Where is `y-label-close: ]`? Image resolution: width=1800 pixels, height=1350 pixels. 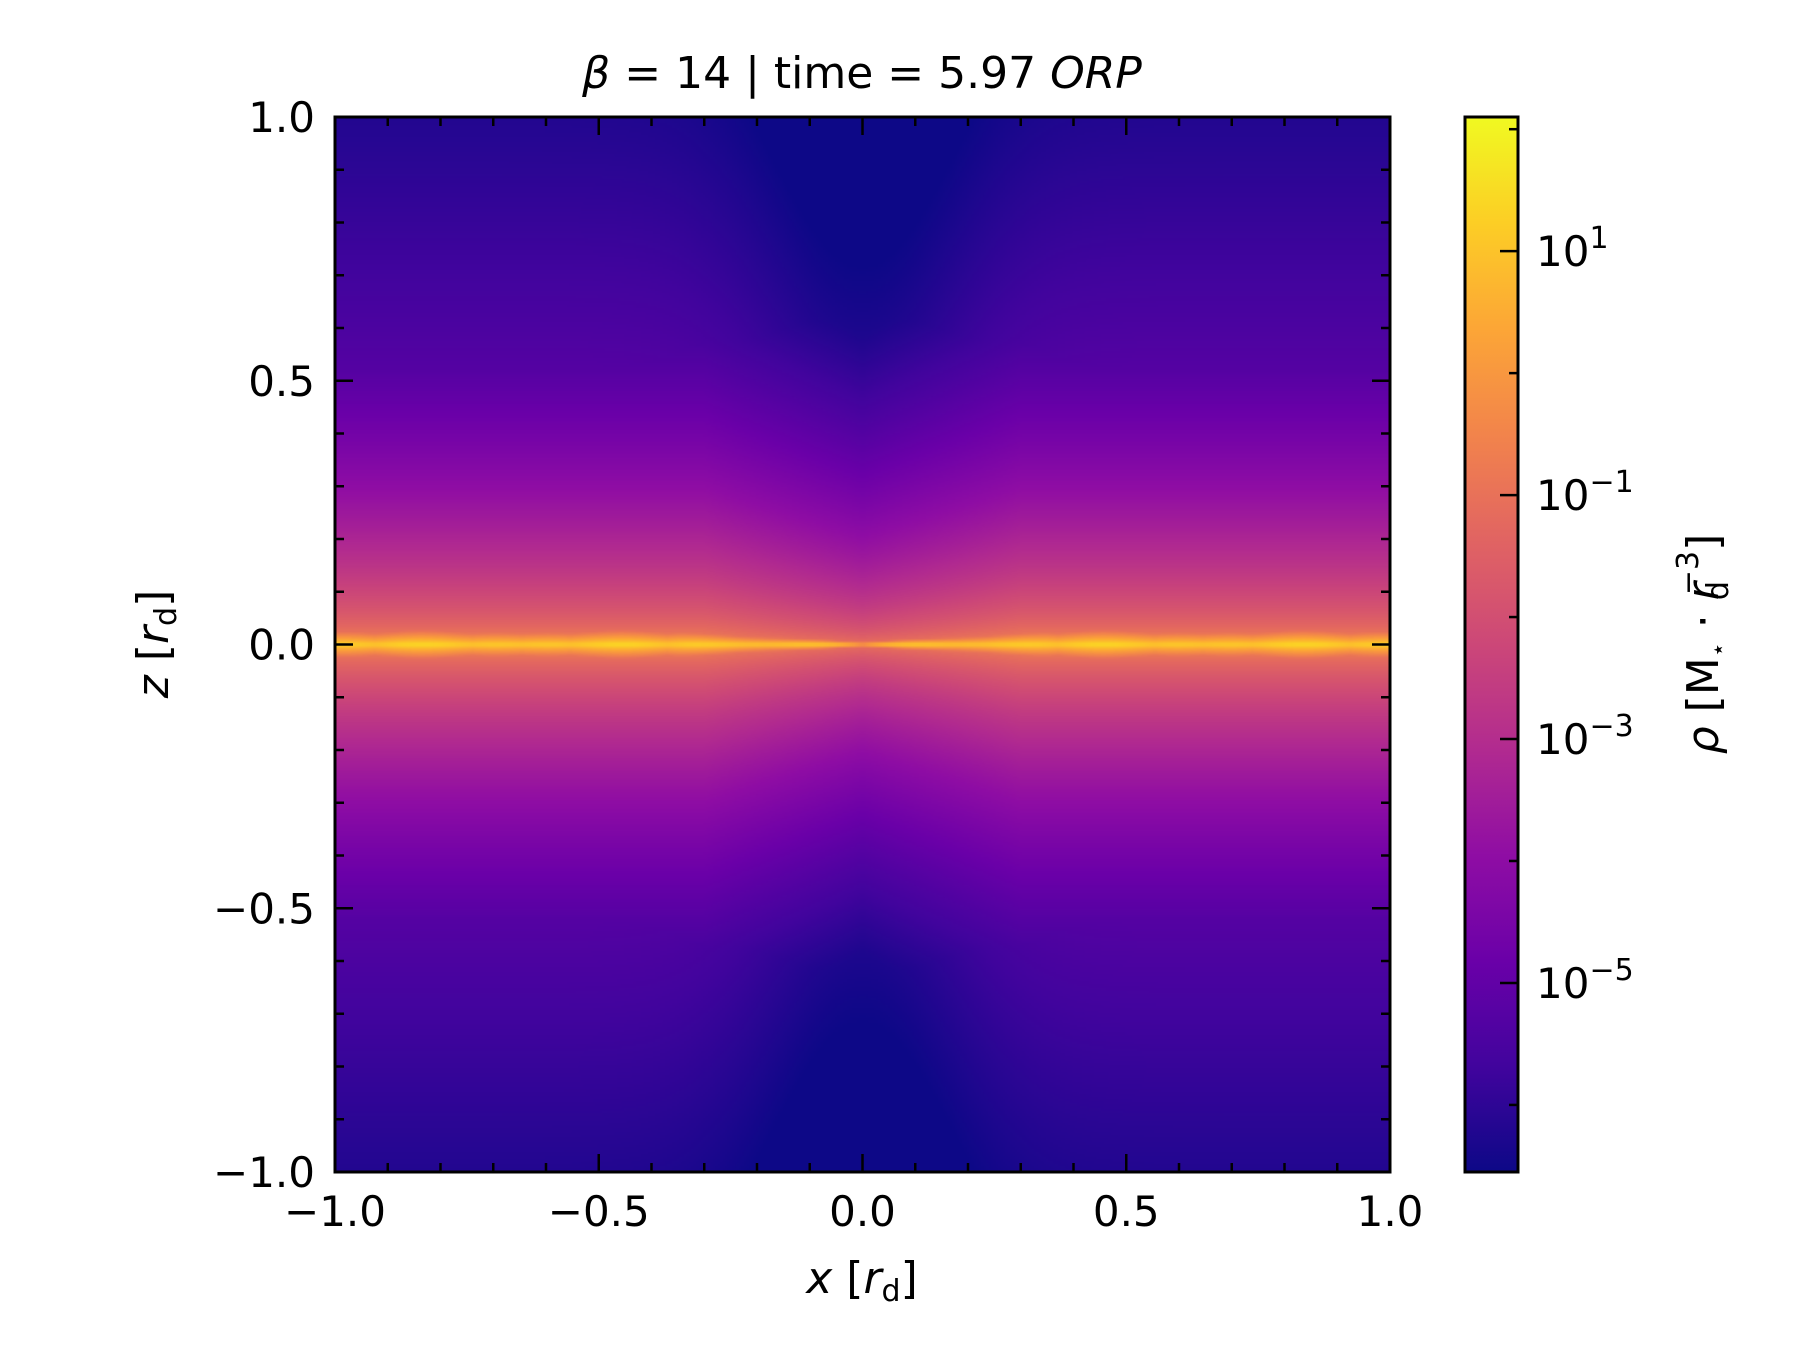 y-label-close: ] is located at coordinates (153, 598).